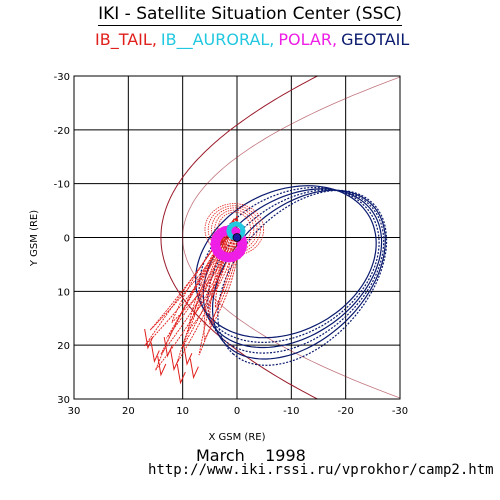  I want to click on x-tick-label: -20, so click(345, 411).